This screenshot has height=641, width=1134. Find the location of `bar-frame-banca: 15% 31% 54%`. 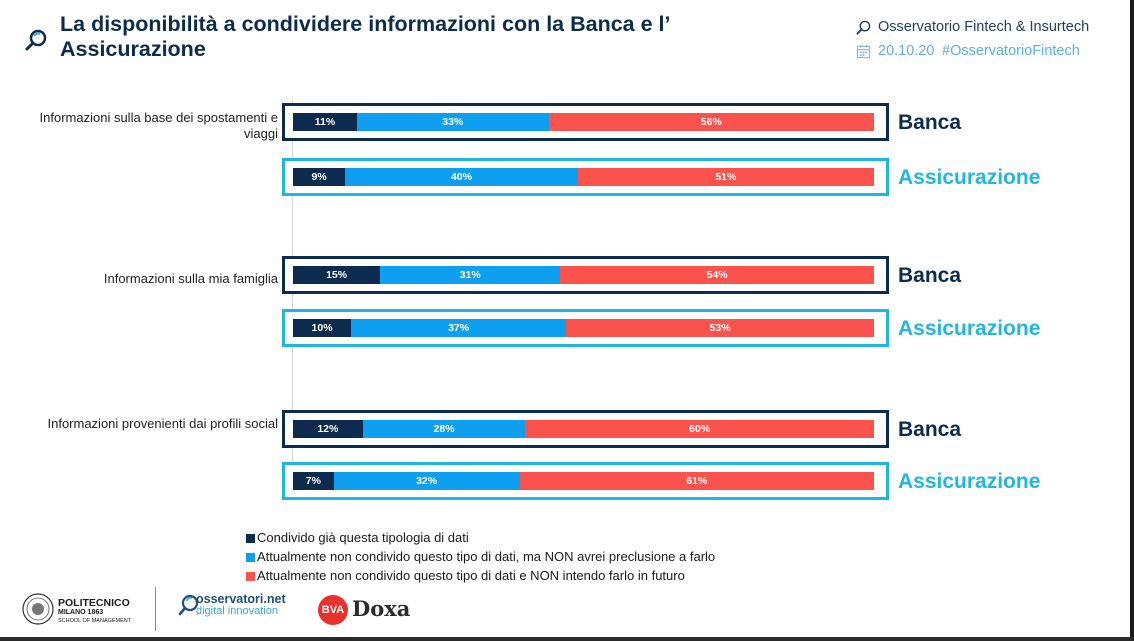

bar-frame-banca: 15% 31% 54% is located at coordinates (585, 275).